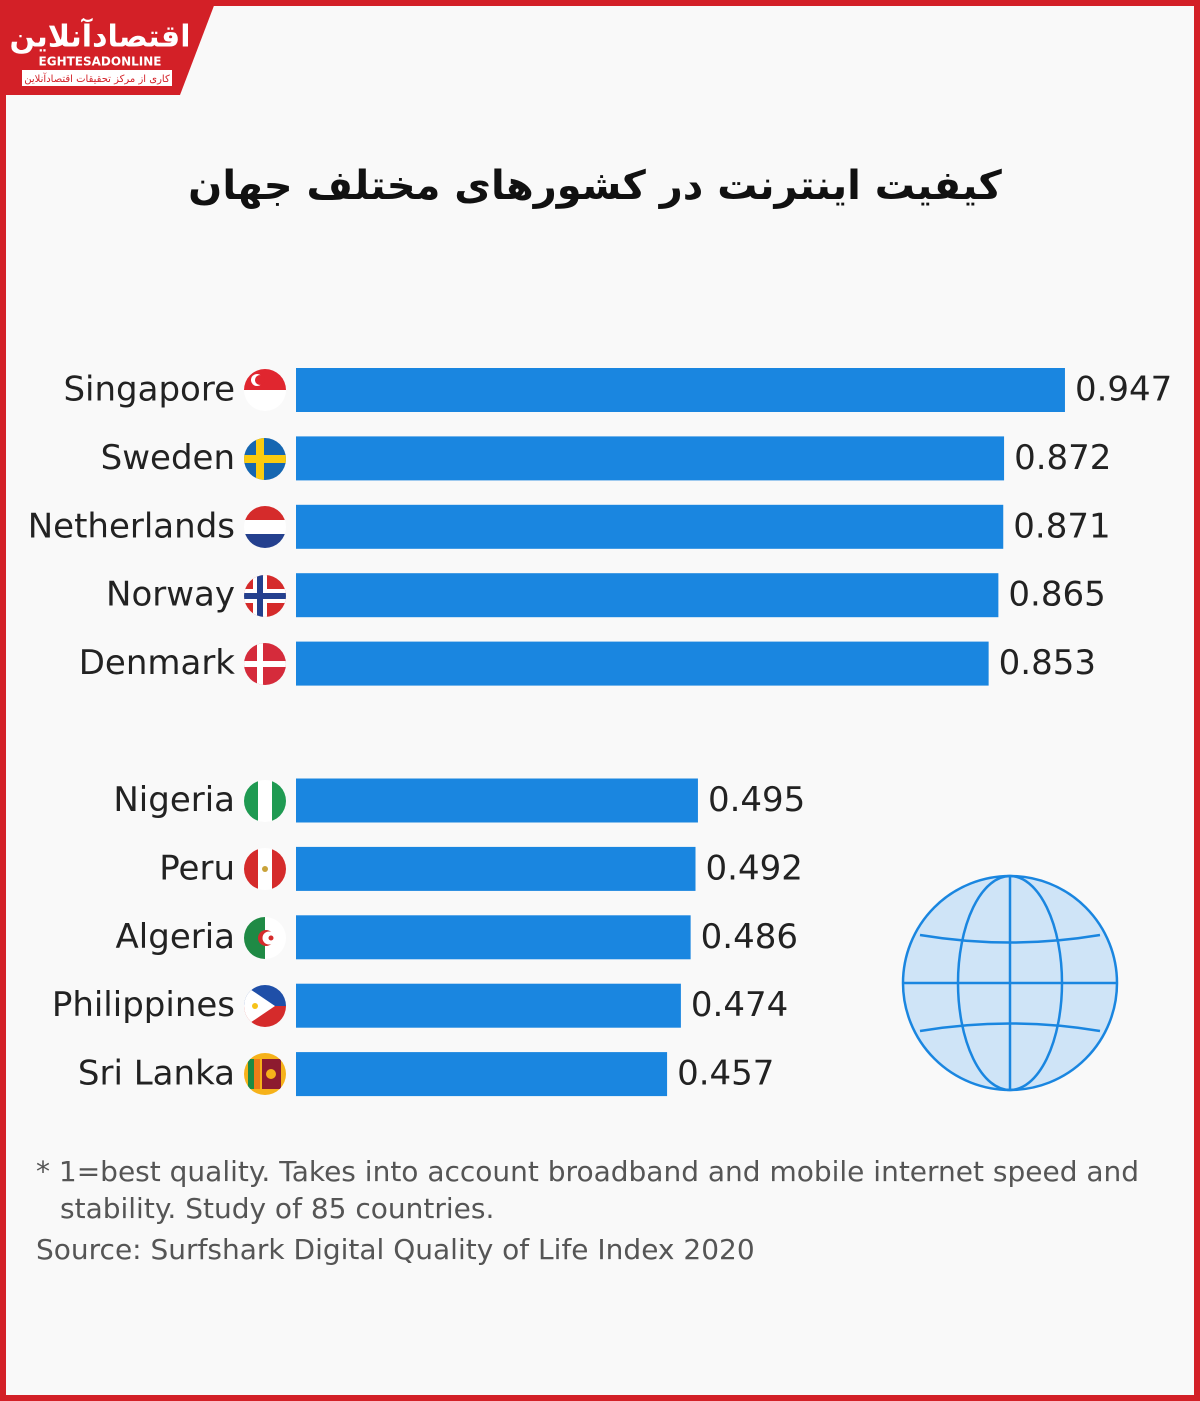 The image size is (1200, 1401). What do you see at coordinates (1061, 526) in the screenshot?
I see `value-label: 0.871` at bounding box center [1061, 526].